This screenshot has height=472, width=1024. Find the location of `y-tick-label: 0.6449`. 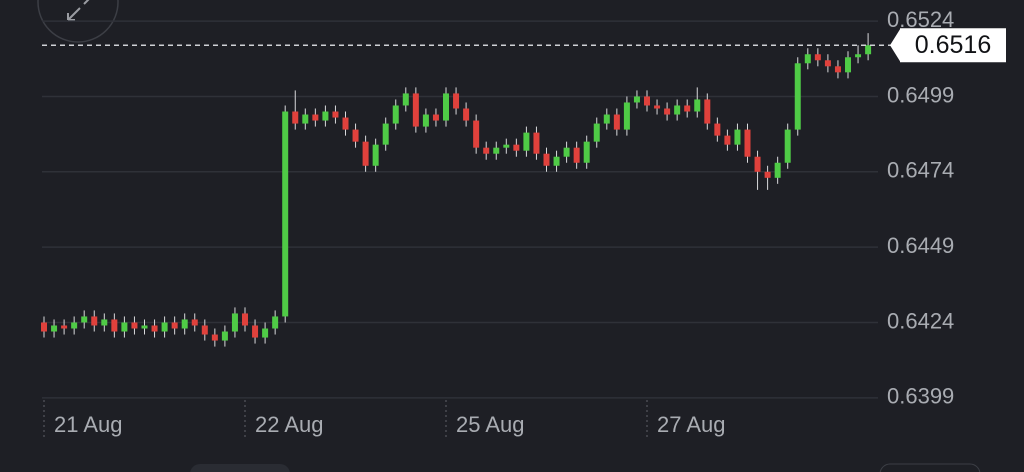

y-tick-label: 0.6449 is located at coordinates (920, 245).